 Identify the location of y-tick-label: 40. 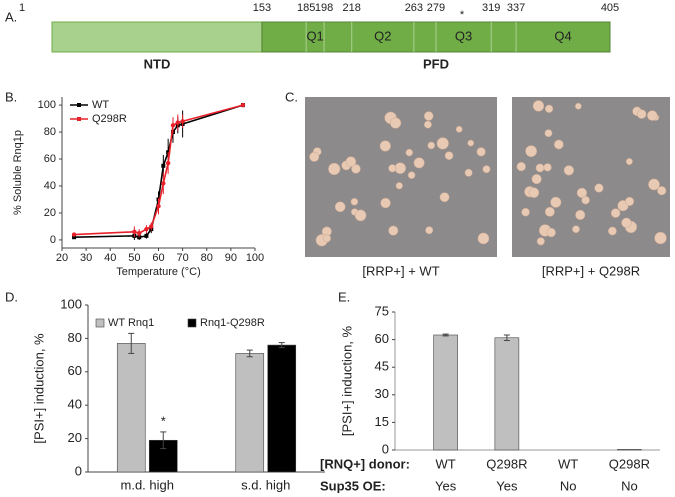
(50, 186).